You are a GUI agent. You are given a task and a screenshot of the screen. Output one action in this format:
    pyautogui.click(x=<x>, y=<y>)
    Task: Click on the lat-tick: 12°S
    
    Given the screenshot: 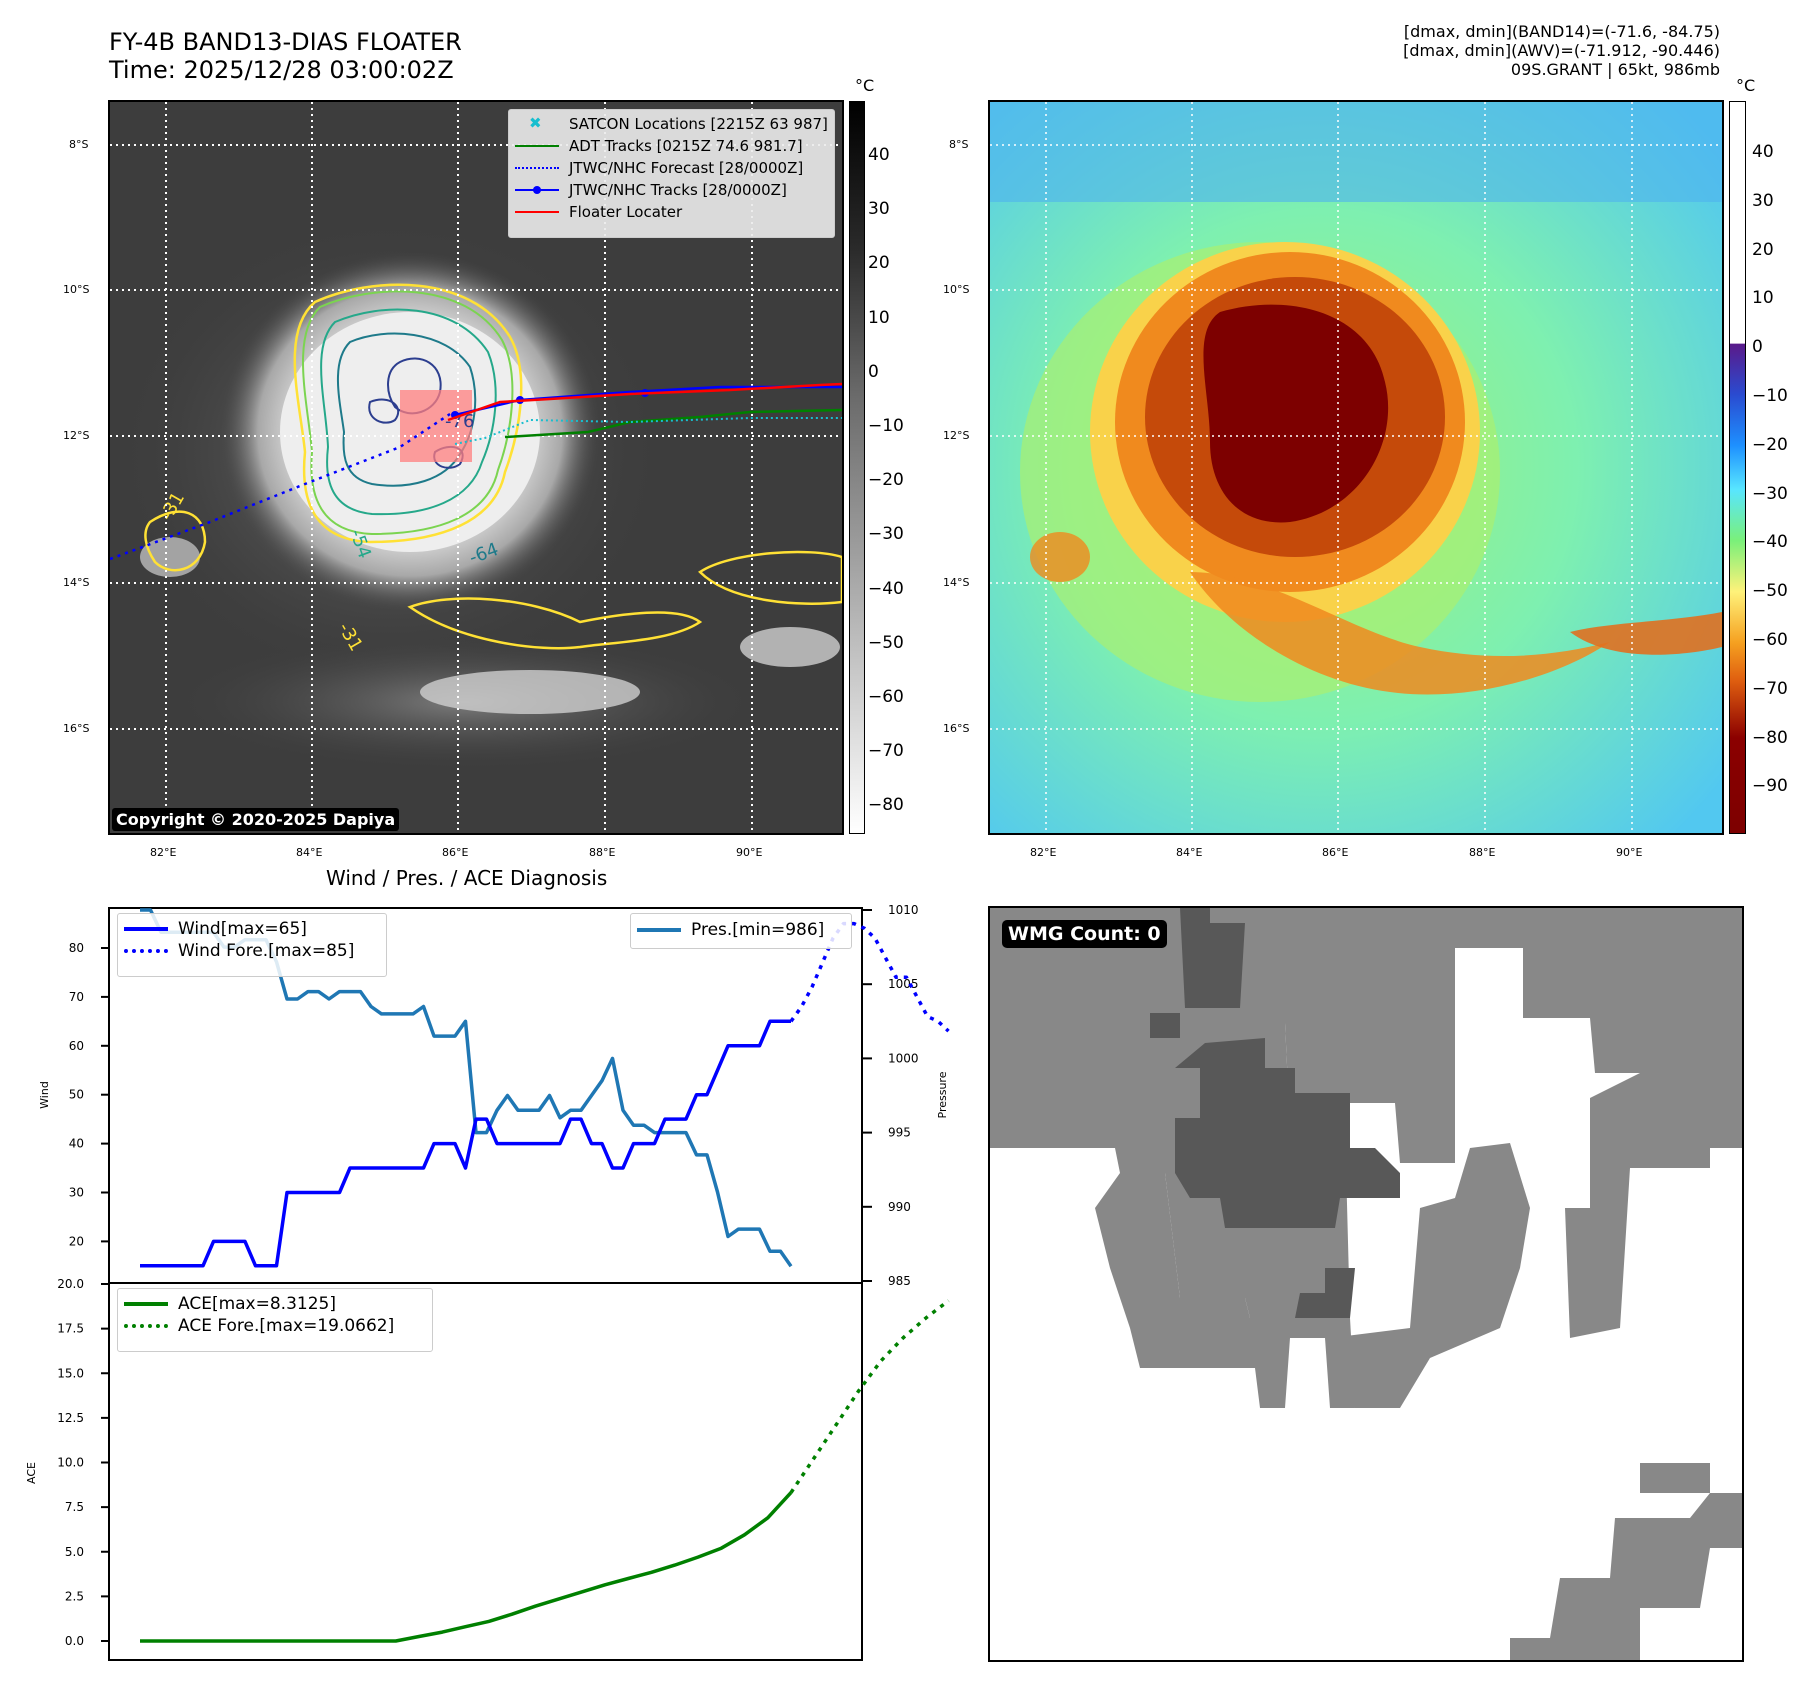 What is the action you would take?
    pyautogui.click(x=956, y=435)
    